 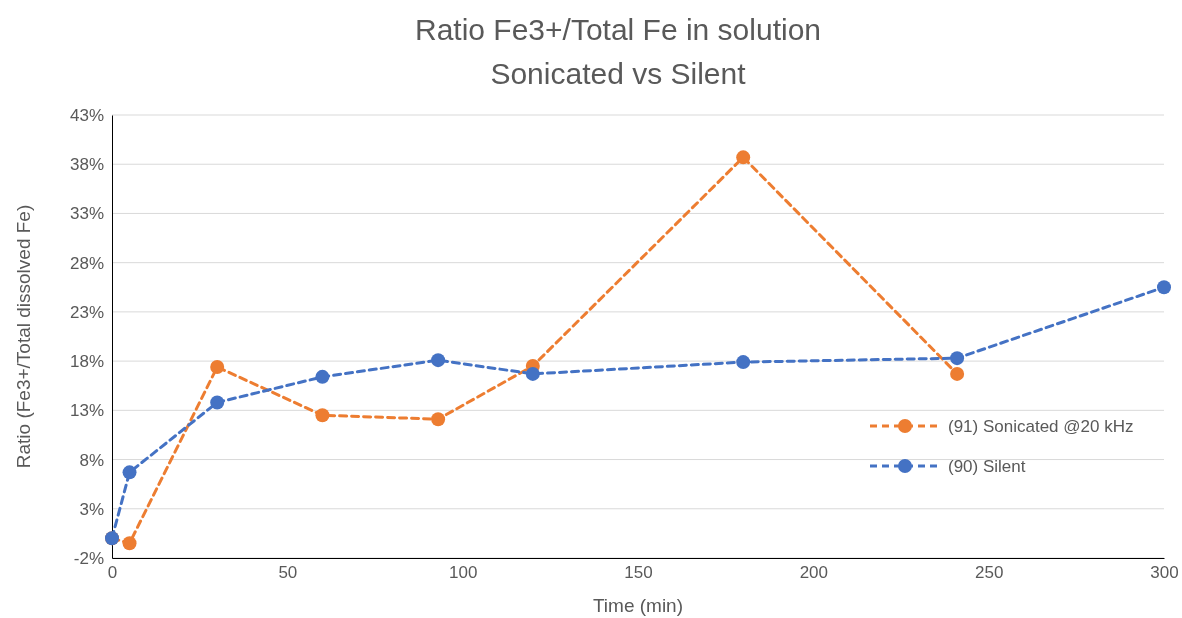 I want to click on x-tick-label: 100, so click(x=463, y=573).